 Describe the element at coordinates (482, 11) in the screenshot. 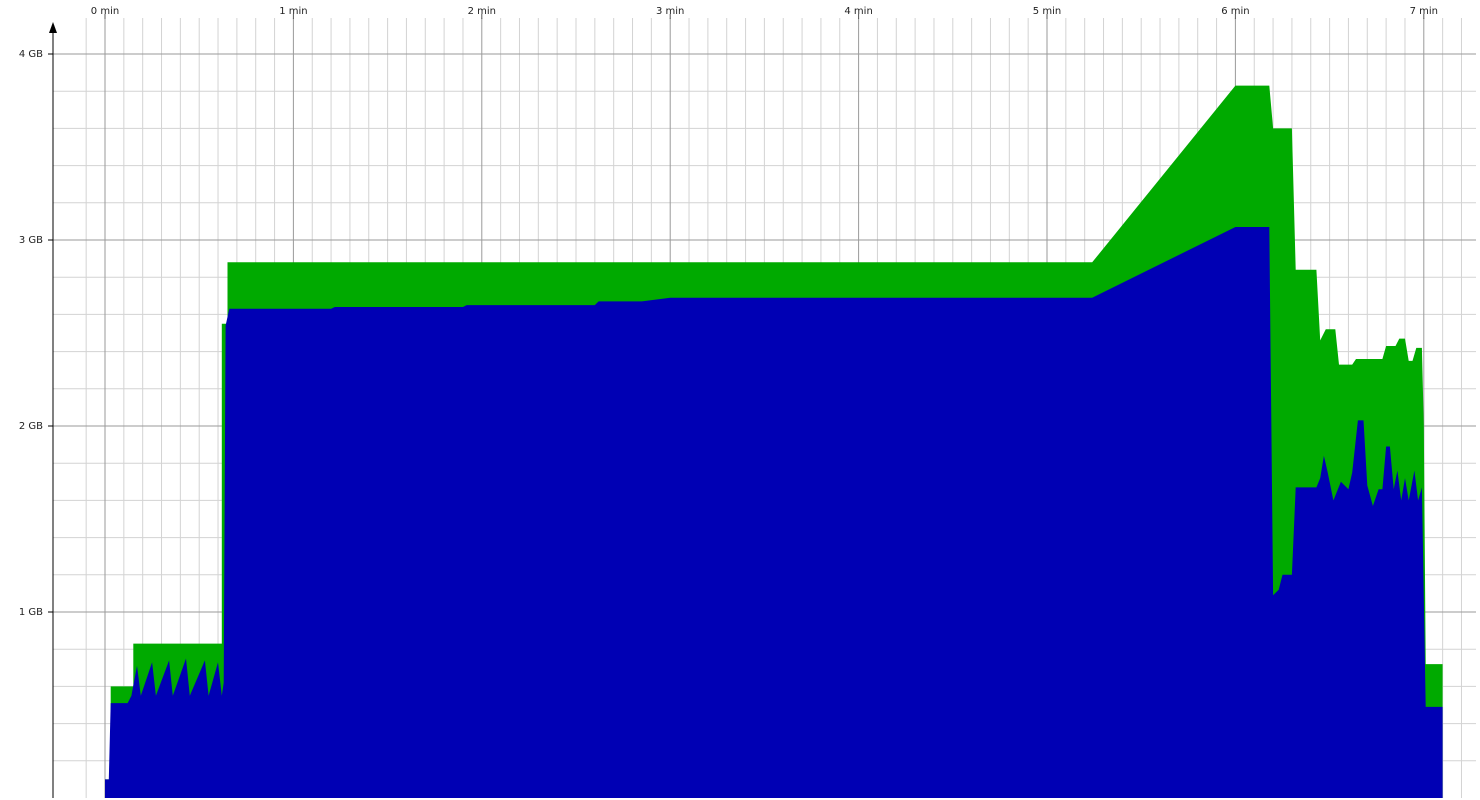

I see `x-tick-label: 2 min` at that location.